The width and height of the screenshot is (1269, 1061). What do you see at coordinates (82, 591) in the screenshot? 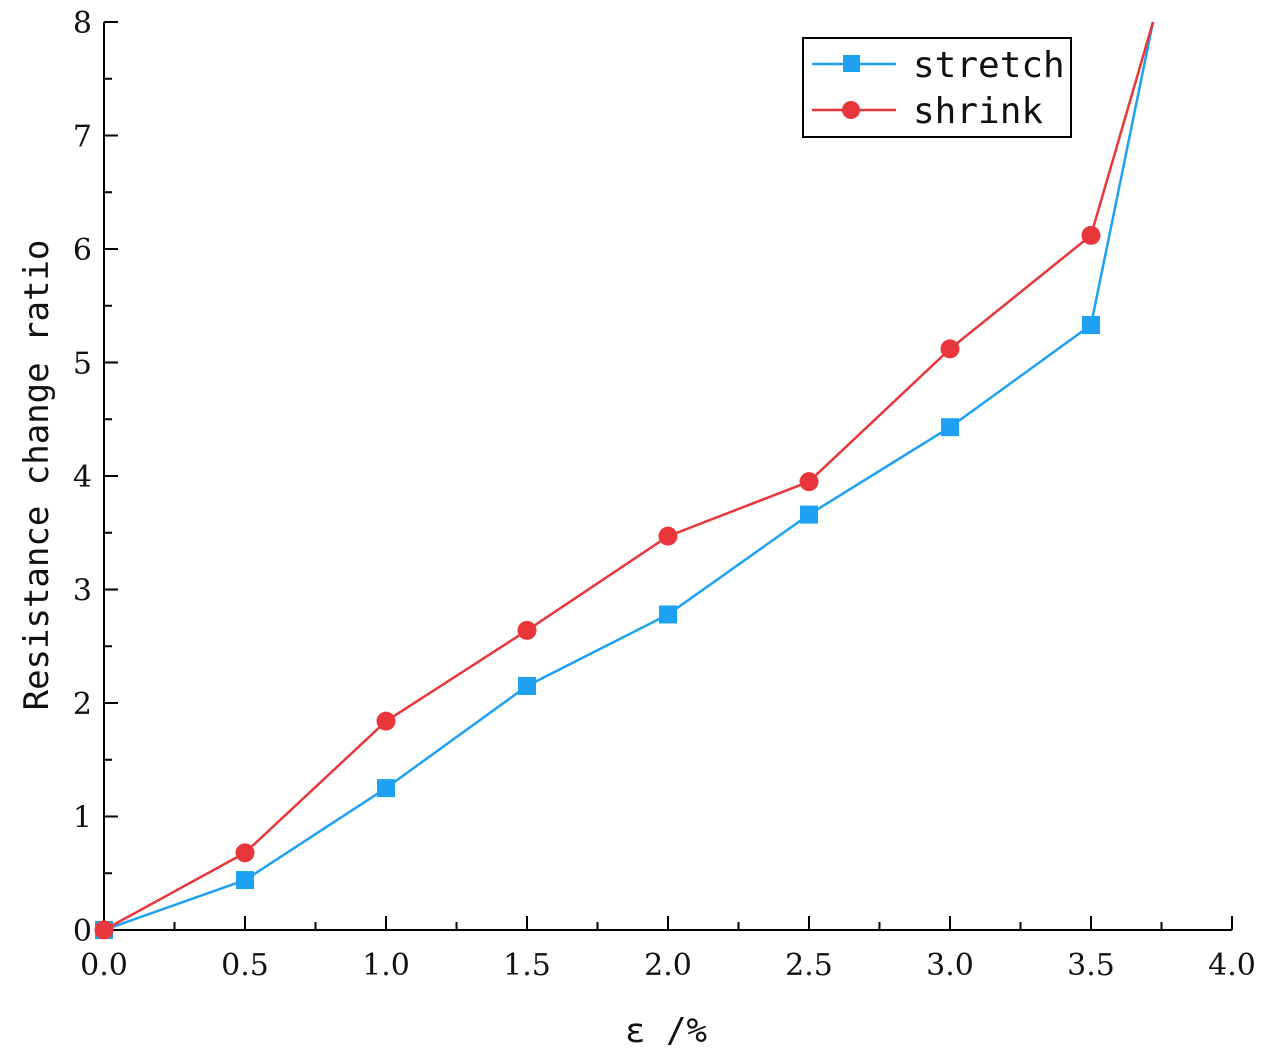
I see `y-tick-label: 3` at bounding box center [82, 591].